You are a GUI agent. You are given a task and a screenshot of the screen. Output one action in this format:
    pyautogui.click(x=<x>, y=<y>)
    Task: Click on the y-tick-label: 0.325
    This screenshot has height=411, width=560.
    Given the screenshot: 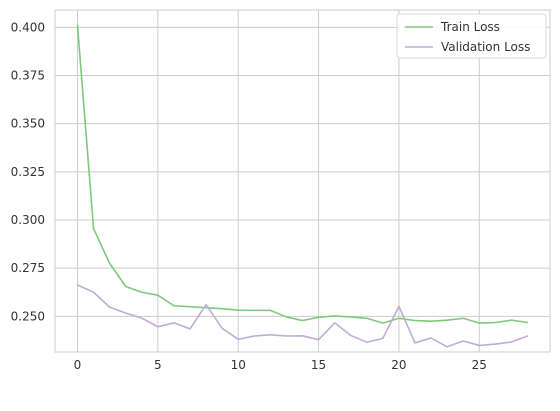 What is the action you would take?
    pyautogui.click(x=28, y=172)
    